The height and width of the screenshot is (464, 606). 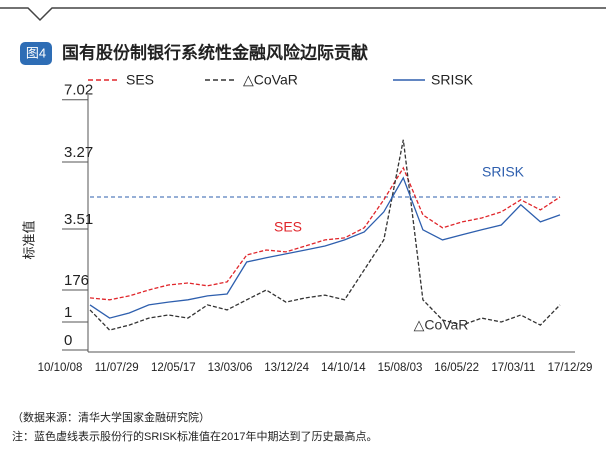 I want to click on y-tick-label: 3.51, so click(x=78, y=219).